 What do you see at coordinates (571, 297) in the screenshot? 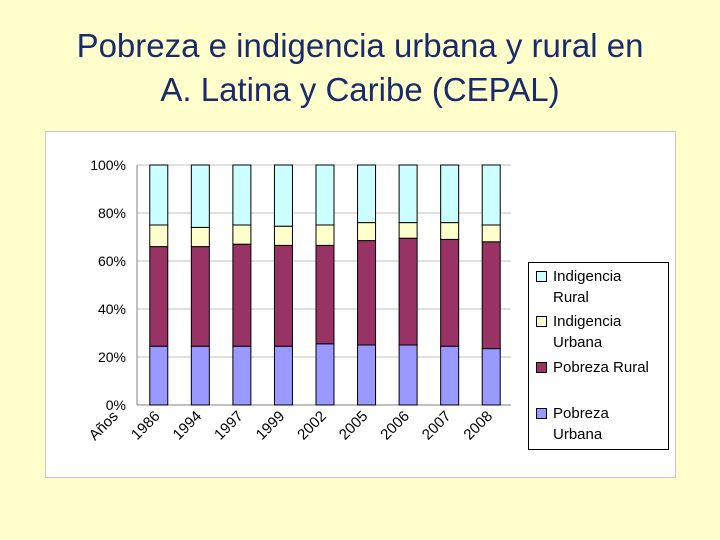
I see `legend-label-indigencia-rural-2: Rural` at bounding box center [571, 297].